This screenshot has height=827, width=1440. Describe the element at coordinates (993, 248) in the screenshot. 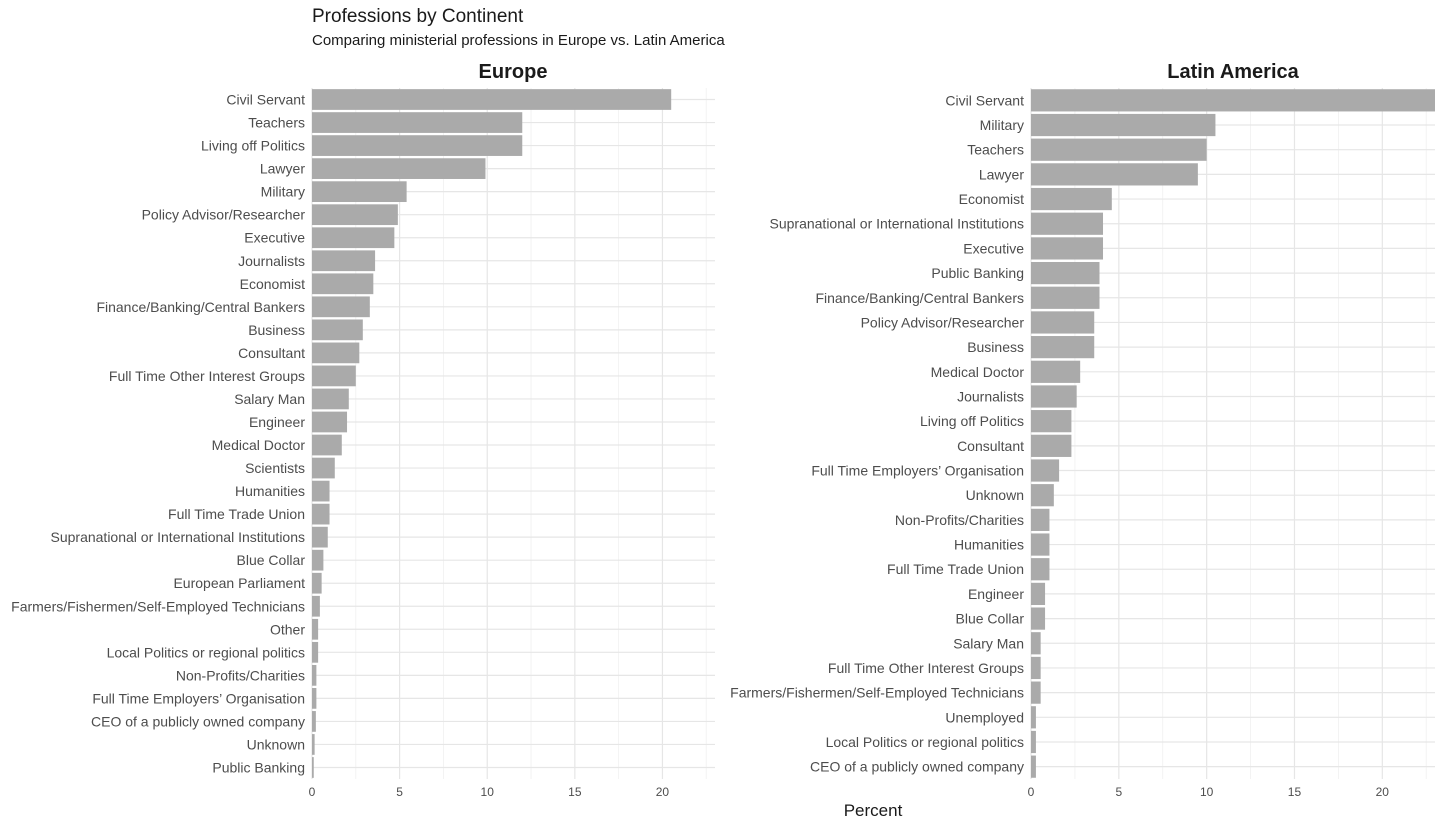

I see `category-label-latin-america: Executive` at that location.